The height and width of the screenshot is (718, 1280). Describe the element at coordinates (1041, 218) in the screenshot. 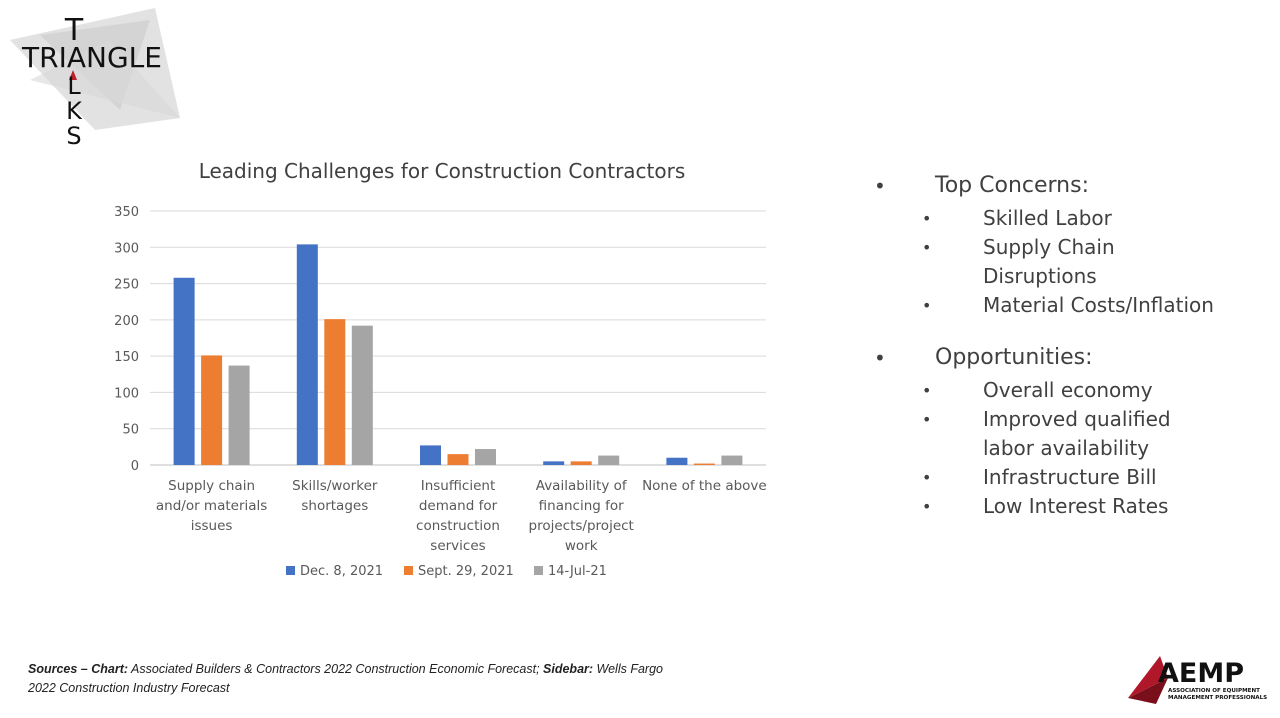

I see `list-item: Skilled Labor` at that location.